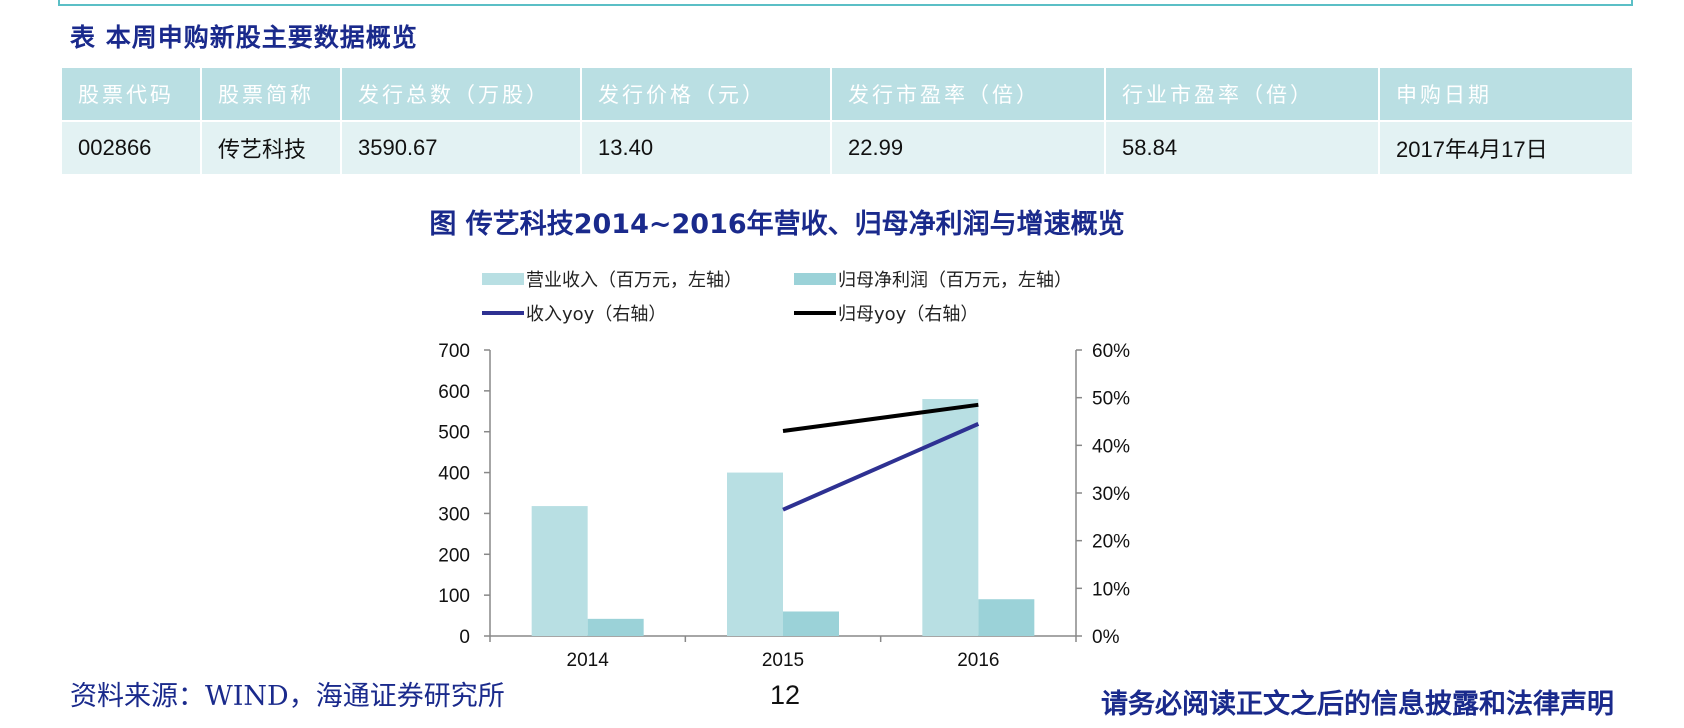  I want to click on legend-label: 归母净利润（百万元，左轴）, so click(955, 280).